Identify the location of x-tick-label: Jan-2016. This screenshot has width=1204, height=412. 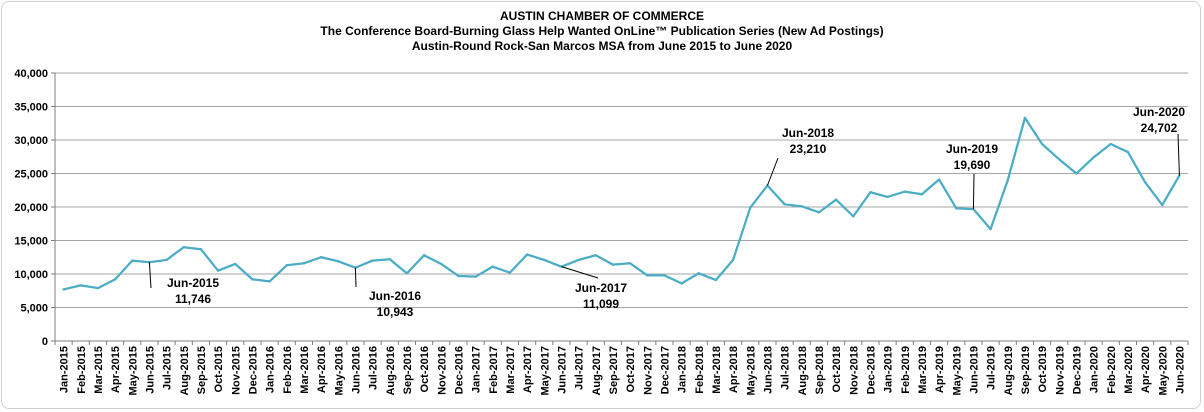
(271, 369).